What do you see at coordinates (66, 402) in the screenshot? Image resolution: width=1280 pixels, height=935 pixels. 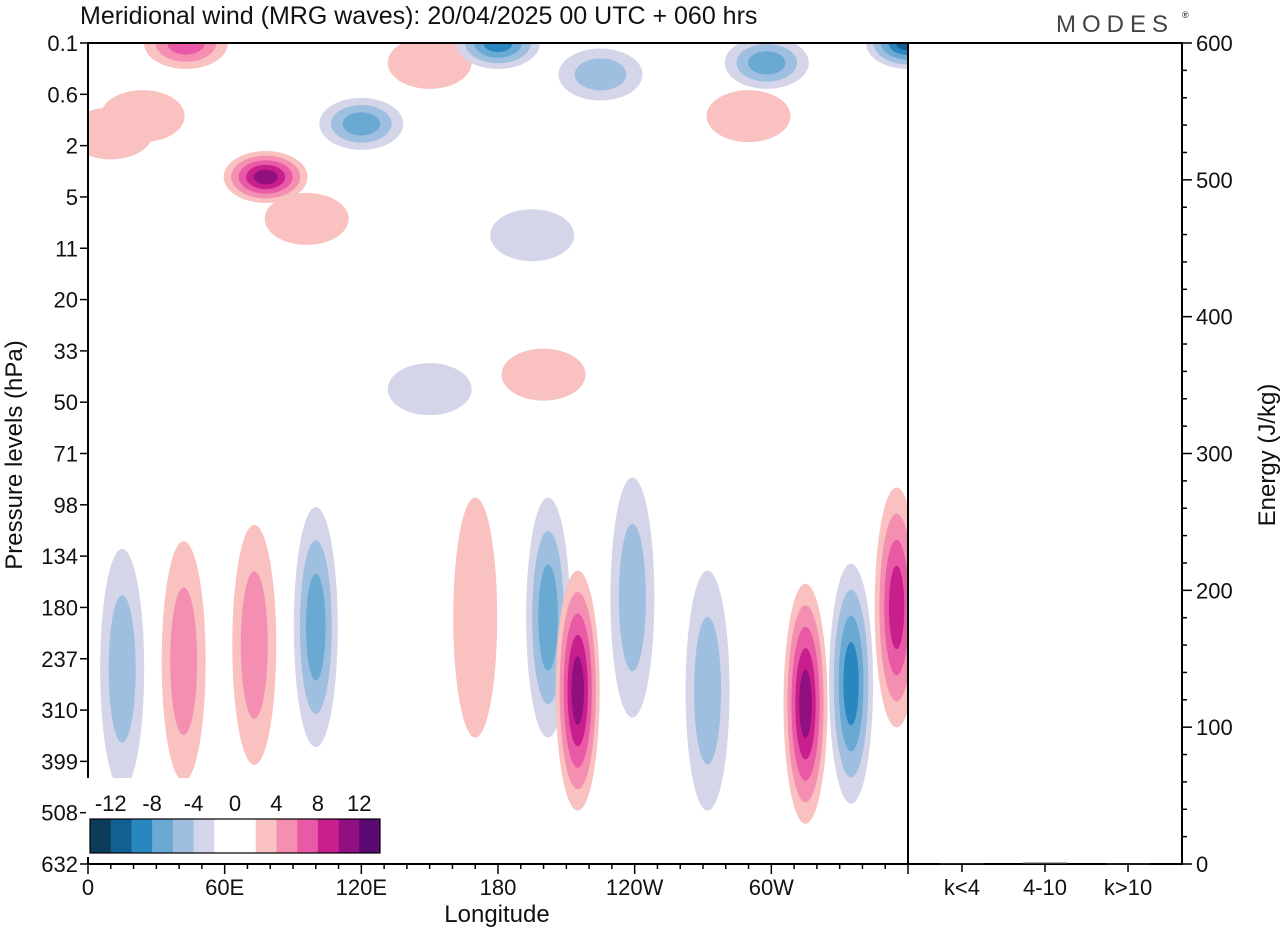 I see `y-tick-label: 50` at bounding box center [66, 402].